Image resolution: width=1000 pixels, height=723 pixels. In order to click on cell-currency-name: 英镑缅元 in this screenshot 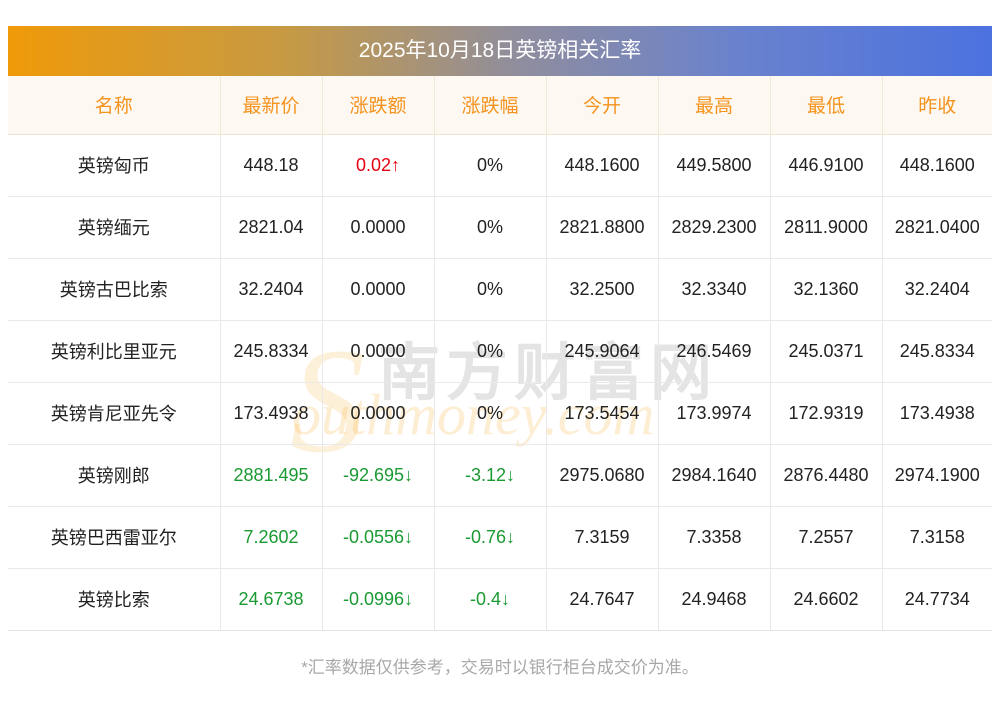, I will do `click(114, 227)`.